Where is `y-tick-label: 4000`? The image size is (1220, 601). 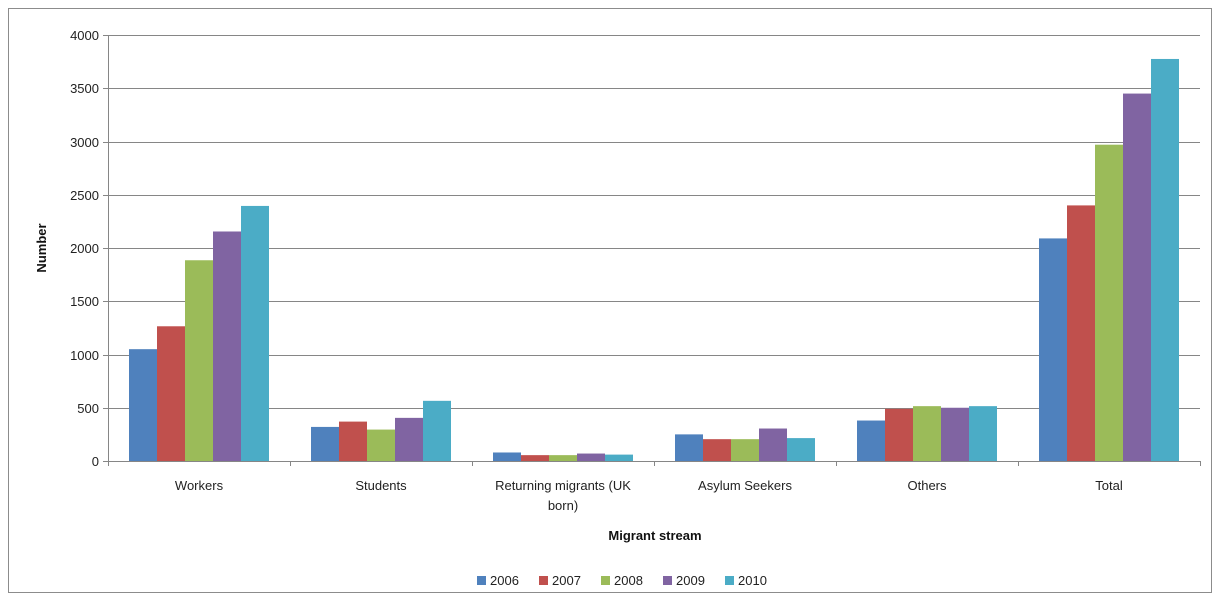
y-tick-label: 4000 is located at coordinates (84, 35).